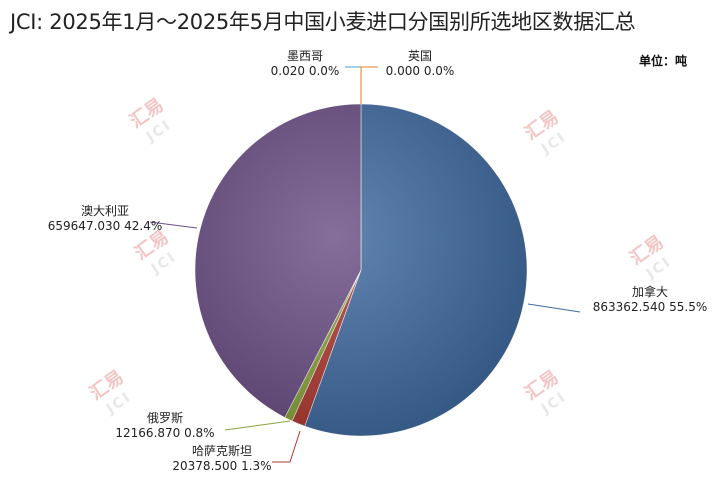  Describe the element at coordinates (662, 61) in the screenshot. I see `unit-label: 单位：吨` at that location.